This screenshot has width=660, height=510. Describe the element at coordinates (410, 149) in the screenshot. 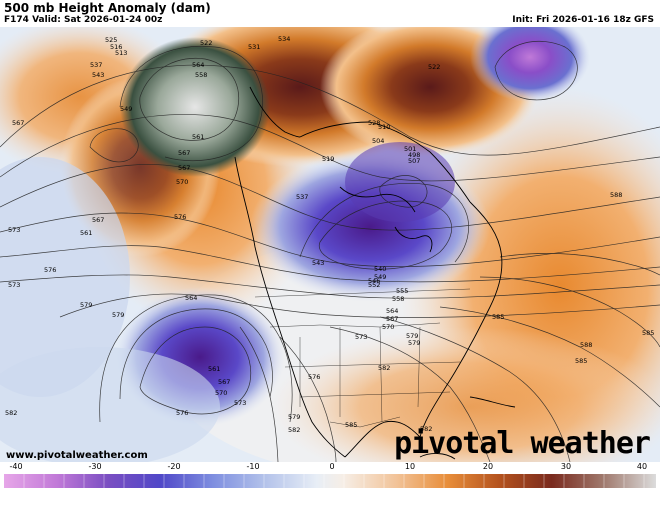

I see `contour-label: 501` at that location.